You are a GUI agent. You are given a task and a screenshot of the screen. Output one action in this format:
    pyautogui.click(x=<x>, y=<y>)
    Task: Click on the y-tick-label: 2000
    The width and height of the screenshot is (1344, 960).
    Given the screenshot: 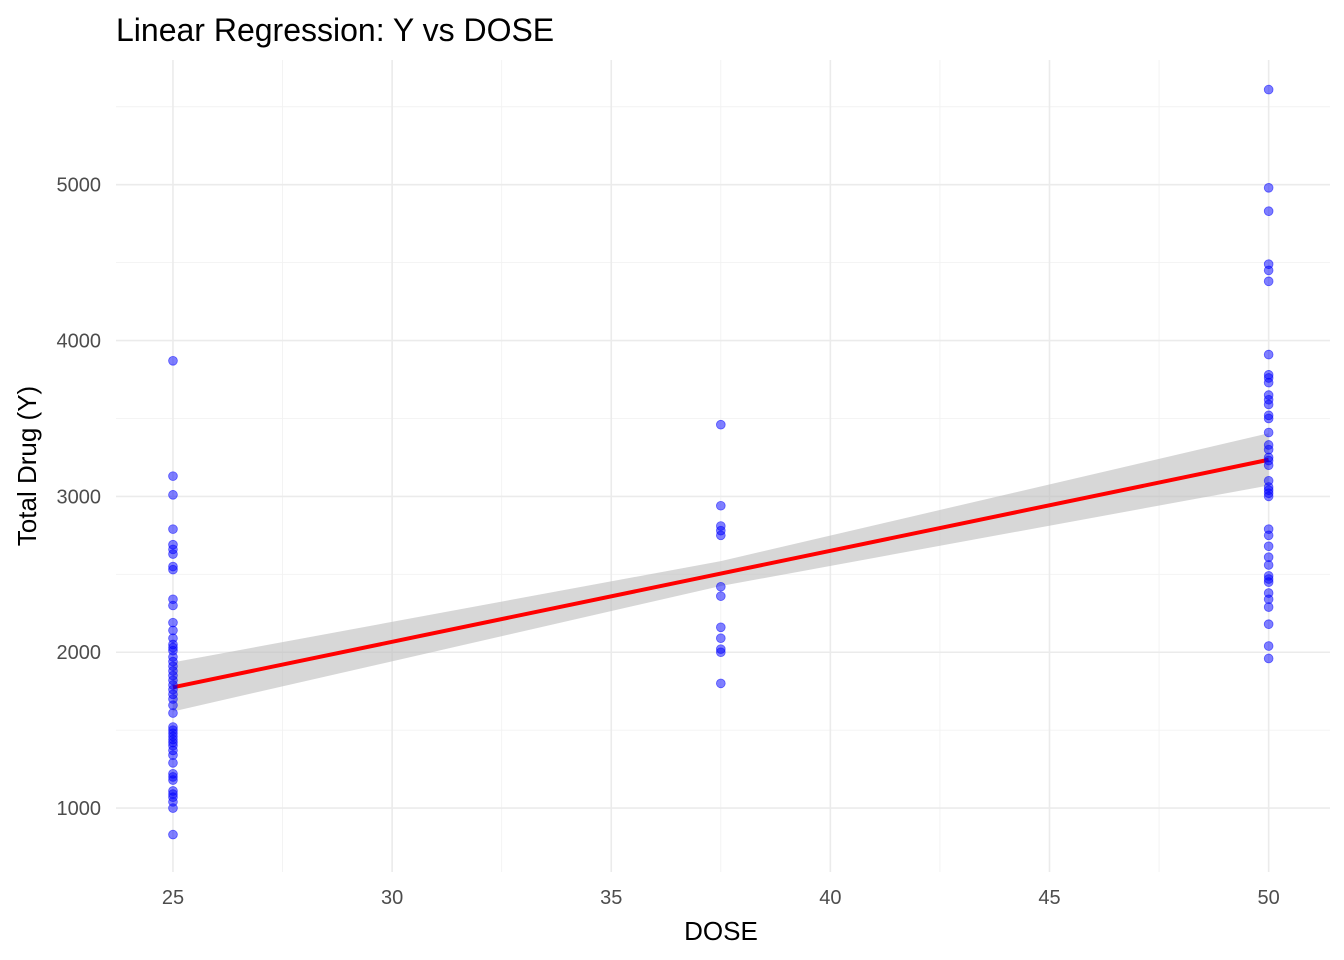 What is the action you would take?
    pyautogui.click(x=79, y=653)
    